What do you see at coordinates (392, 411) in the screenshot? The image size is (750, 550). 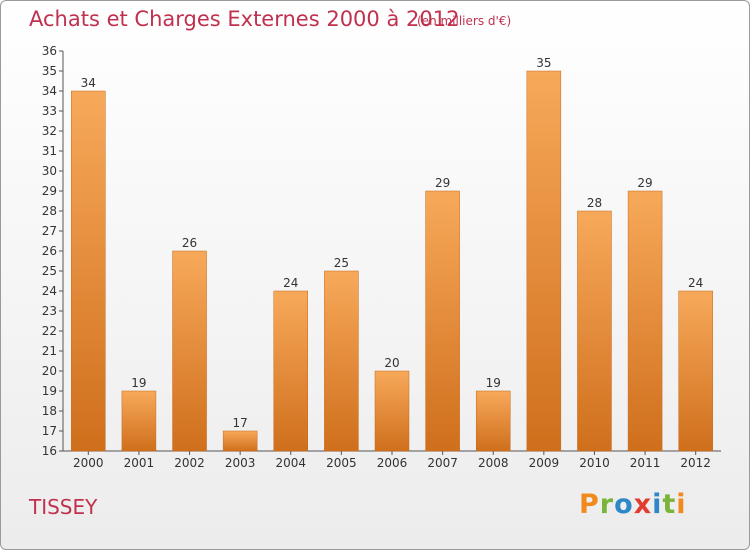 I see `bar-2006` at bounding box center [392, 411].